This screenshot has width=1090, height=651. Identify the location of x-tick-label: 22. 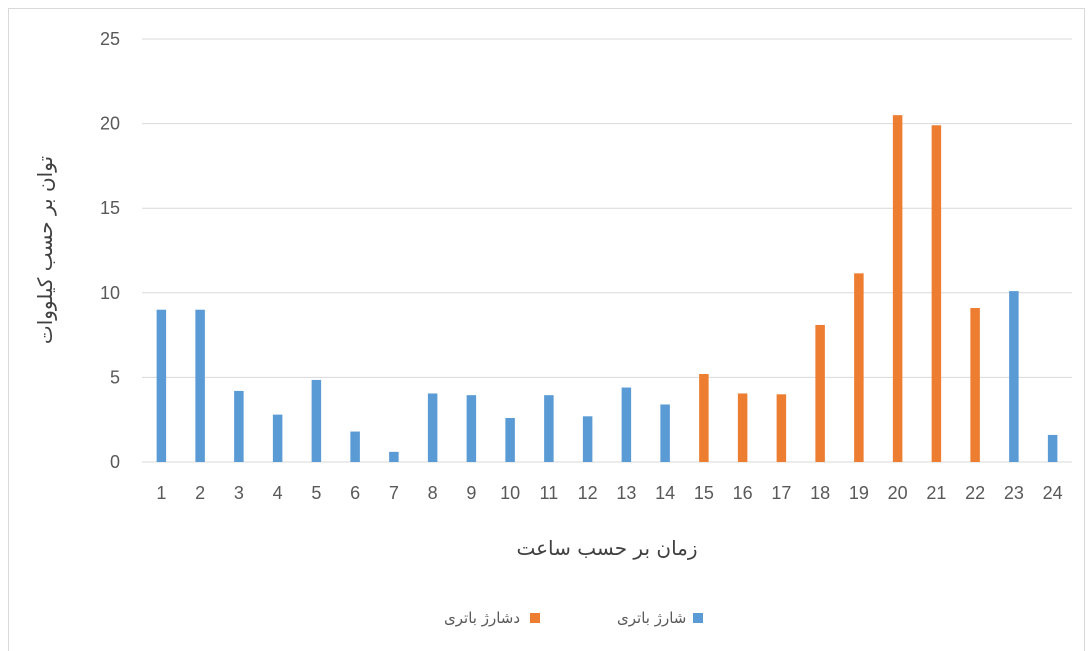
(975, 493).